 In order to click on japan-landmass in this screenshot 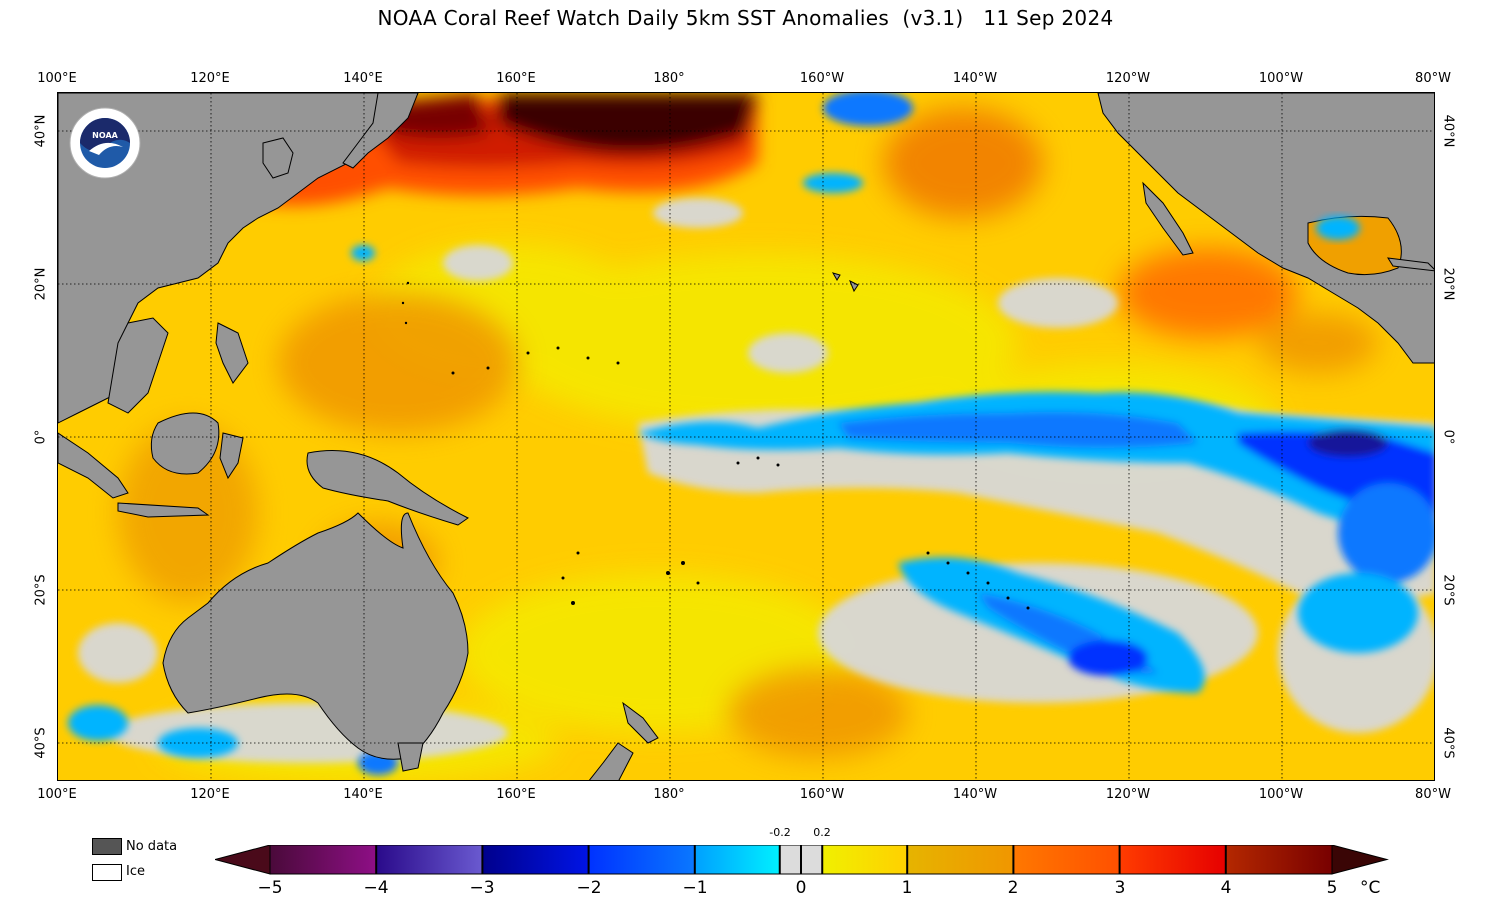, I will do `click(380, 131)`.